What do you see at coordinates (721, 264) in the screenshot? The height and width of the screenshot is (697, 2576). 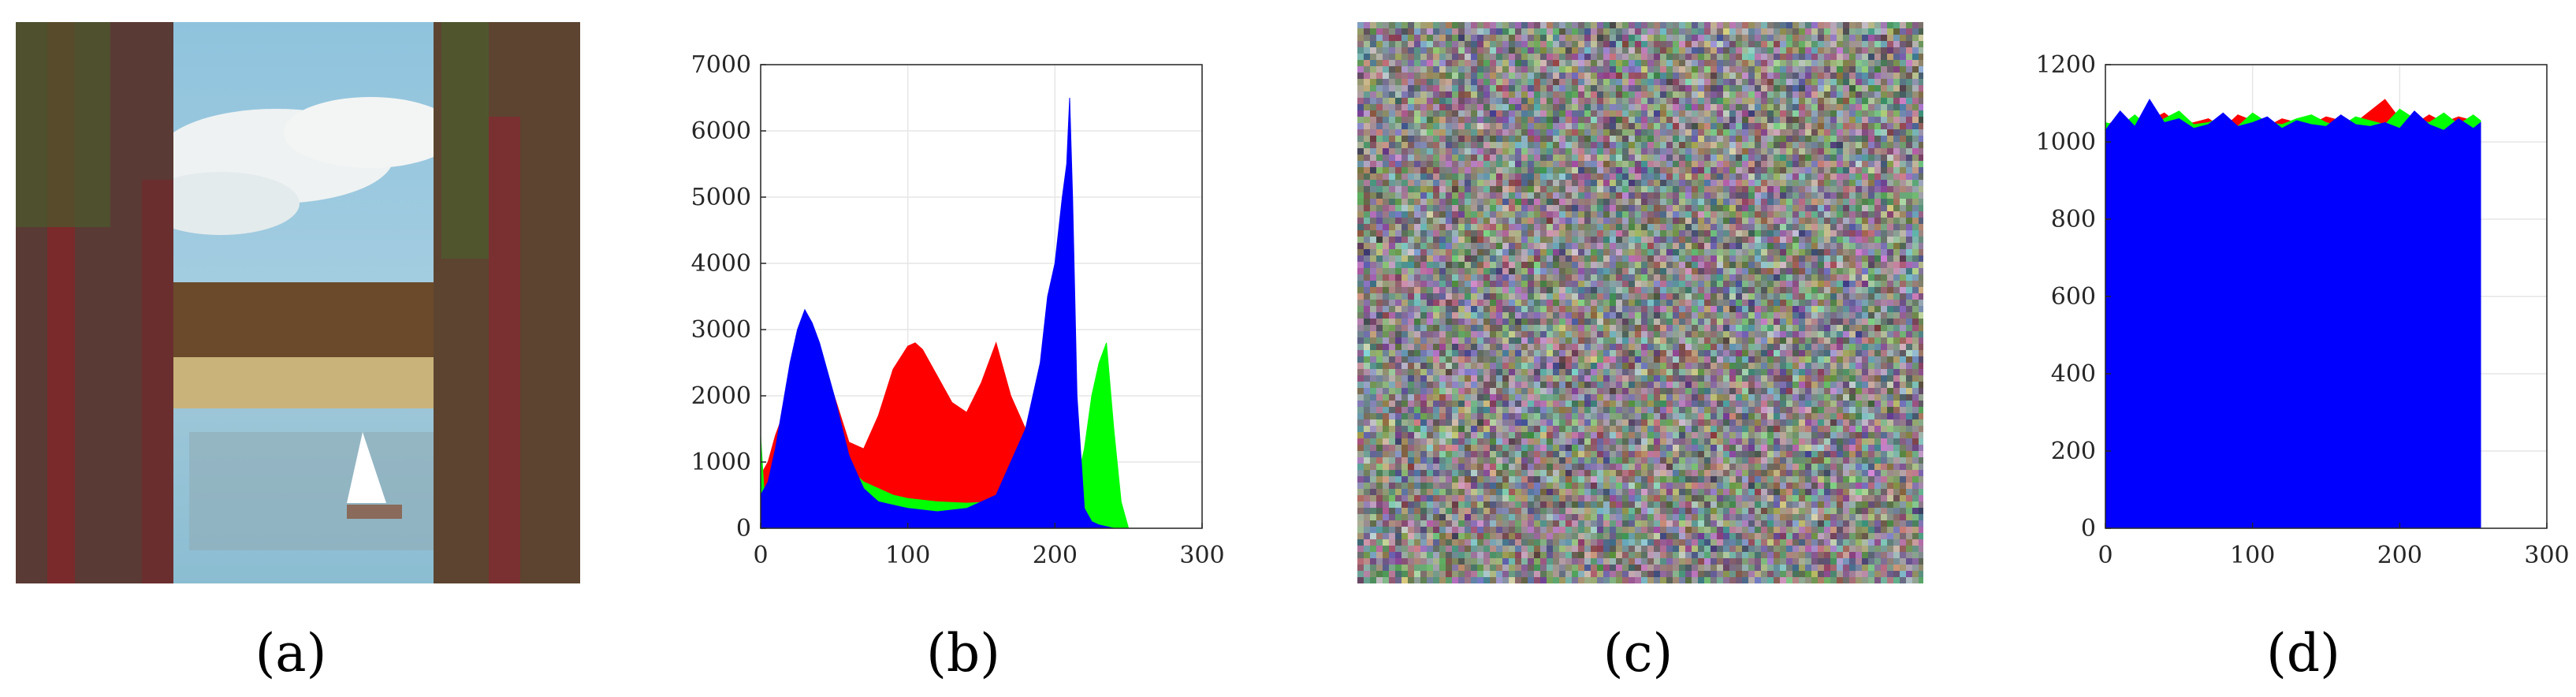 I see `hist-b-ytick-label-4: 4000` at bounding box center [721, 264].